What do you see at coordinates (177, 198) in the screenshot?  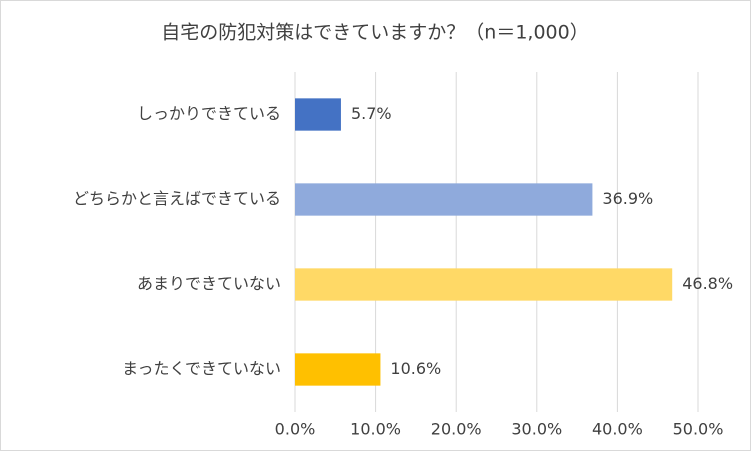 I see `y-tick-label: どちらかと言えばできている` at bounding box center [177, 198].